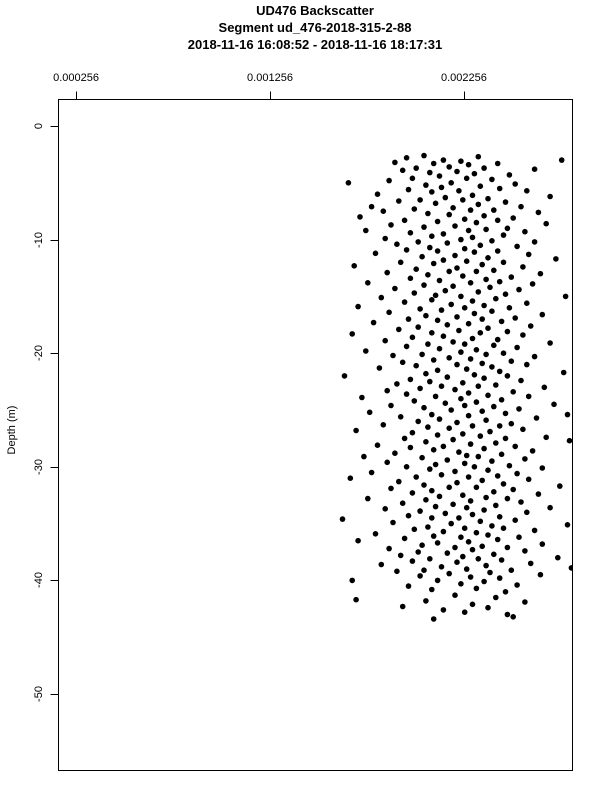 The height and width of the screenshot is (800, 600). Describe the element at coordinates (39, 466) in the screenshot. I see `y-axis-tick-label: -30` at that location.